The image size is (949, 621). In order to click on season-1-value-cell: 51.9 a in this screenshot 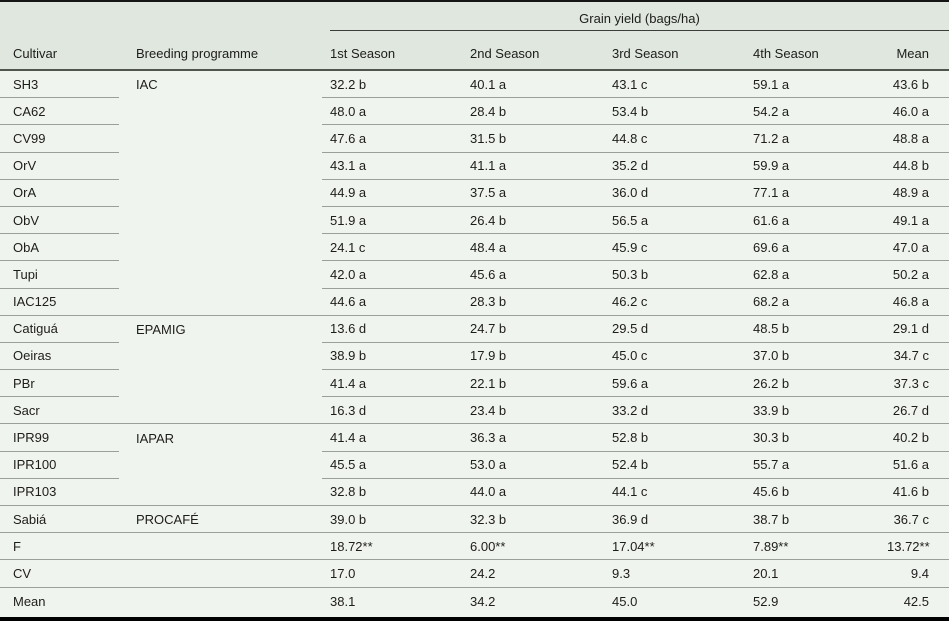, I will do `click(392, 221)`.